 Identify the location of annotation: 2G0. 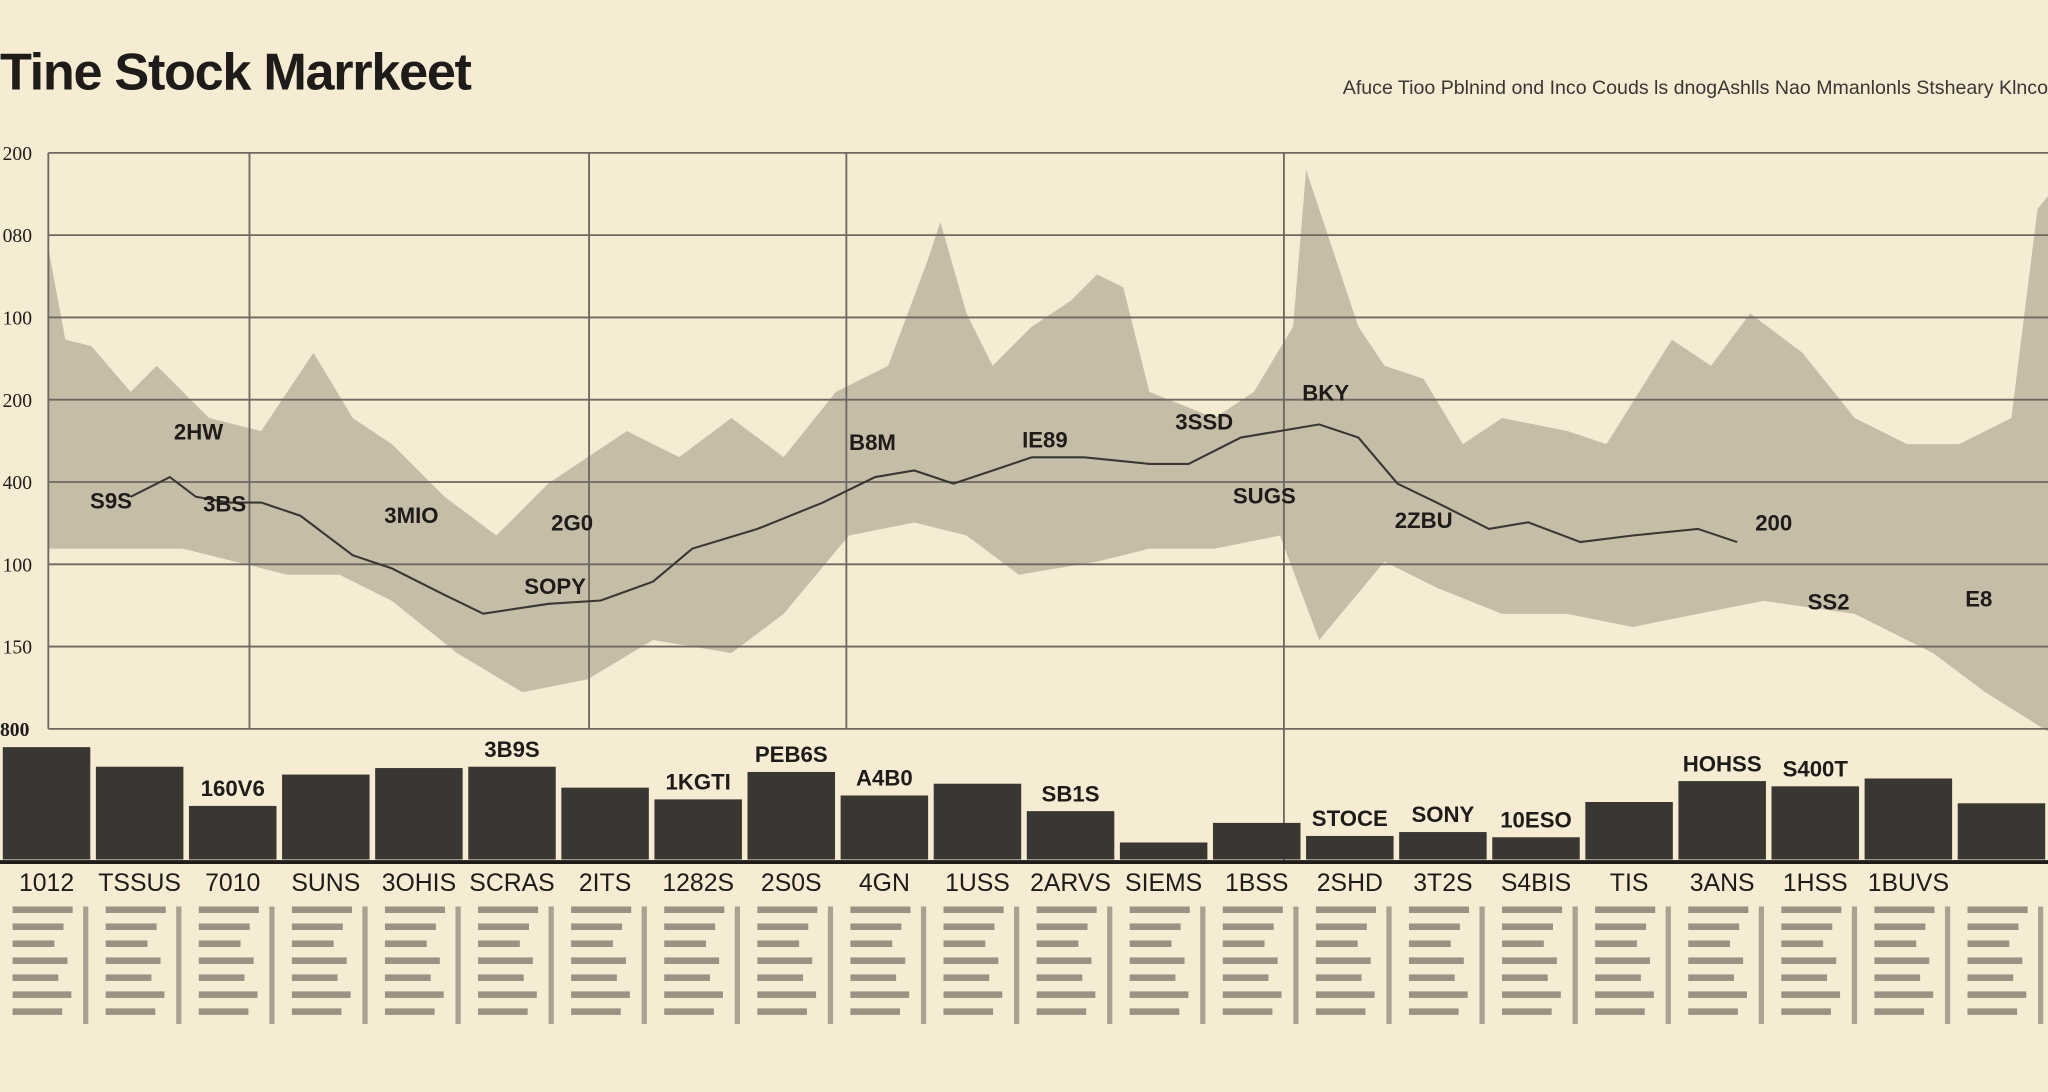
(572, 523).